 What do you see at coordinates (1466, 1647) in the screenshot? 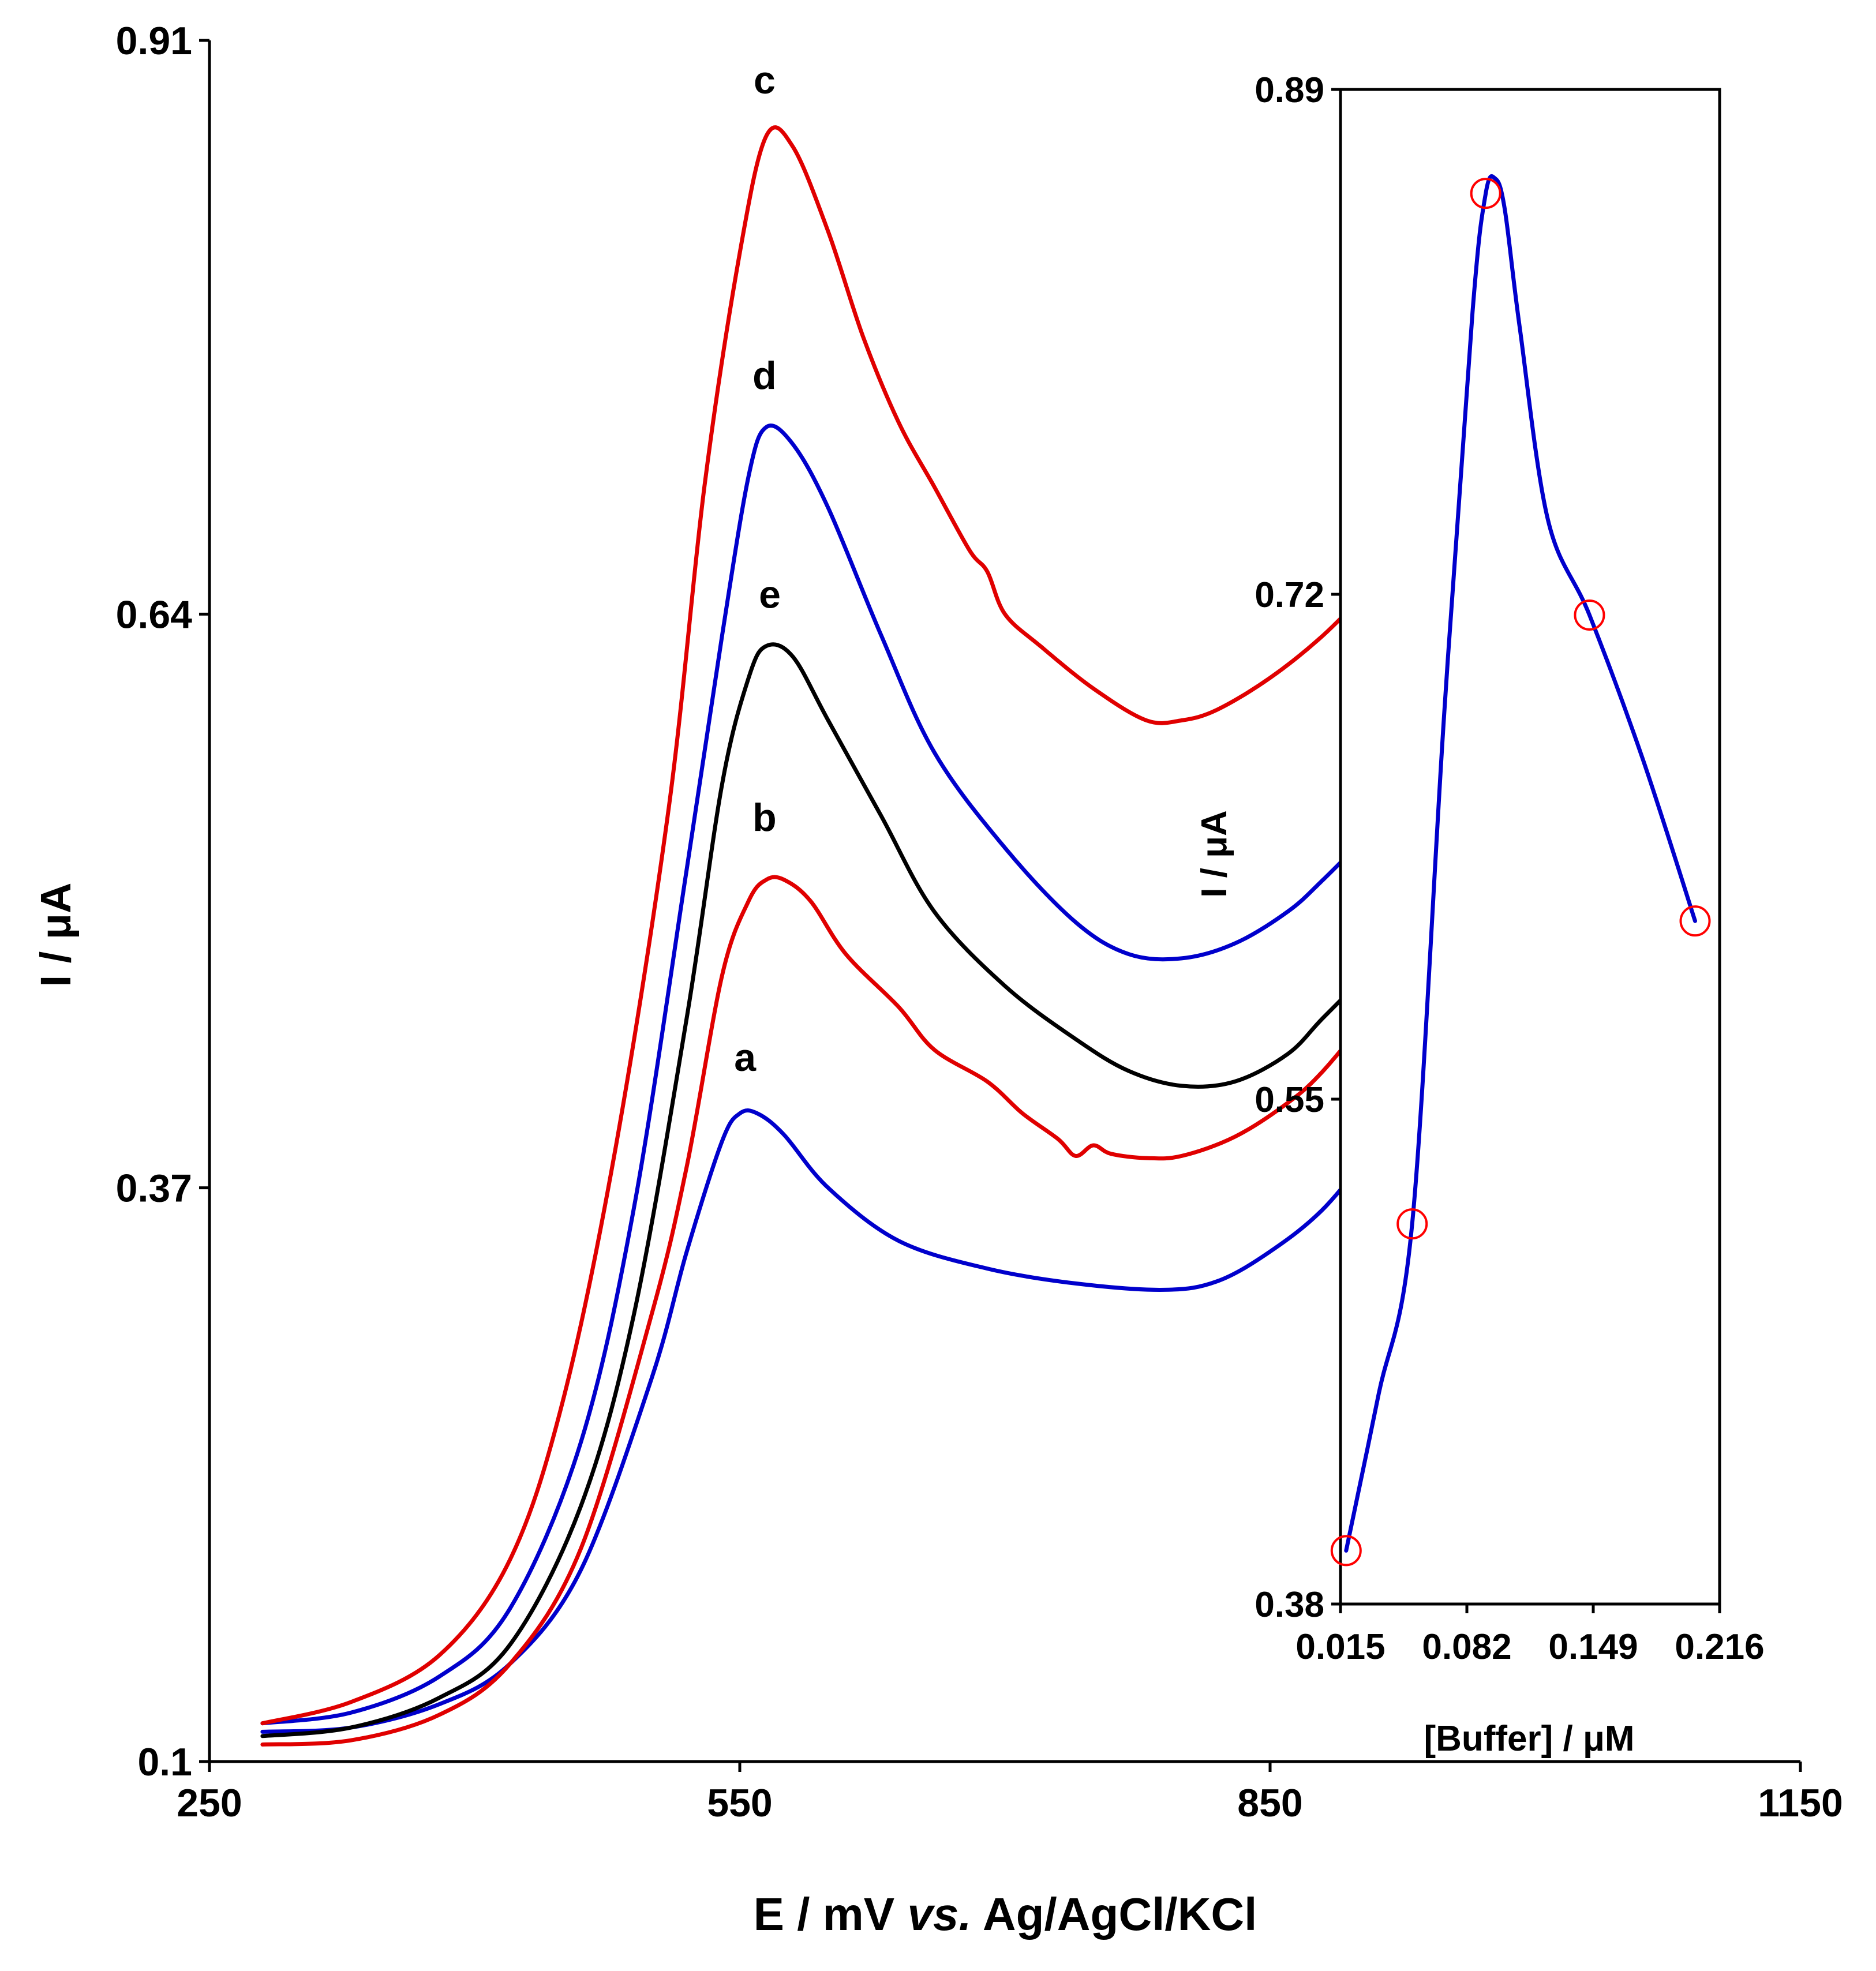
I see `inset-x-tick-label: 0.082` at bounding box center [1466, 1647].